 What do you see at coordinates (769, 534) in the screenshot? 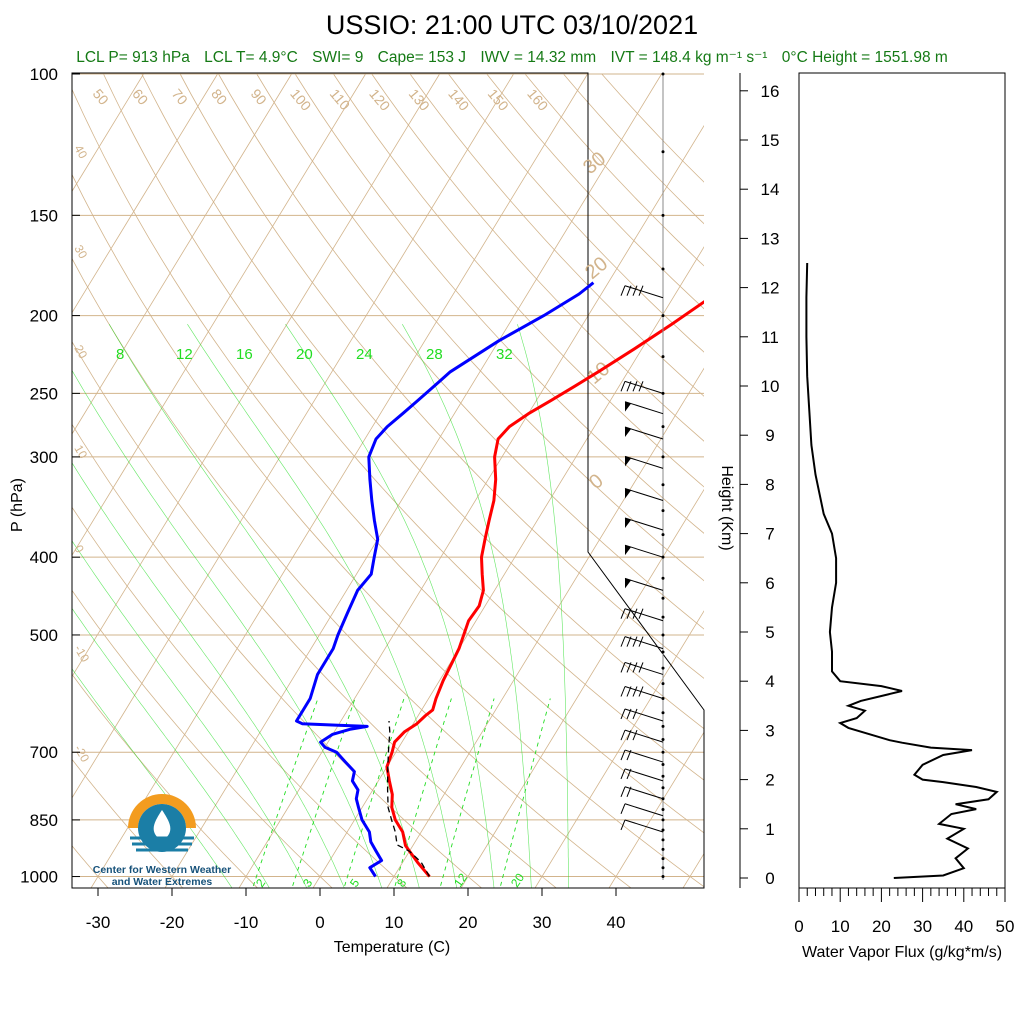
I see `height-tick-label: 7` at bounding box center [769, 534].